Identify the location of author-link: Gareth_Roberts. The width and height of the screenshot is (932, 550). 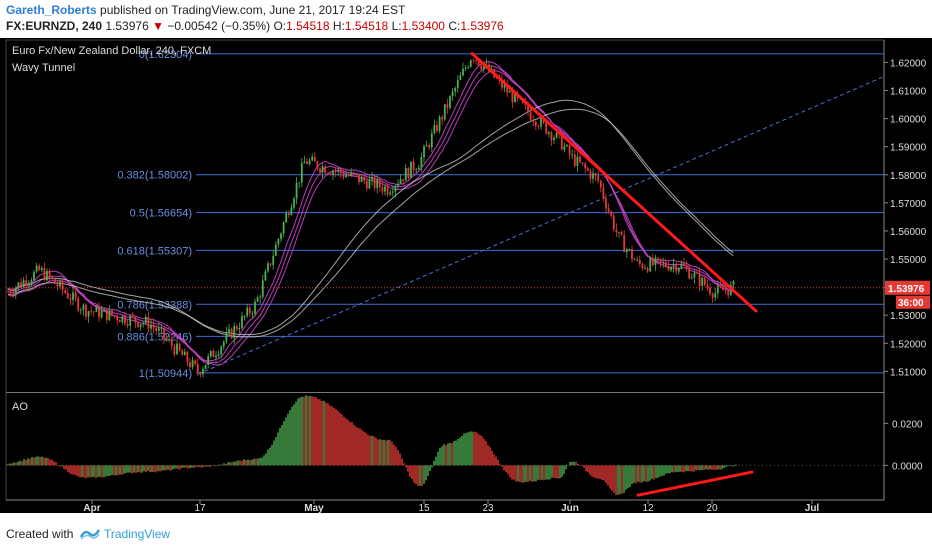
(51, 10).